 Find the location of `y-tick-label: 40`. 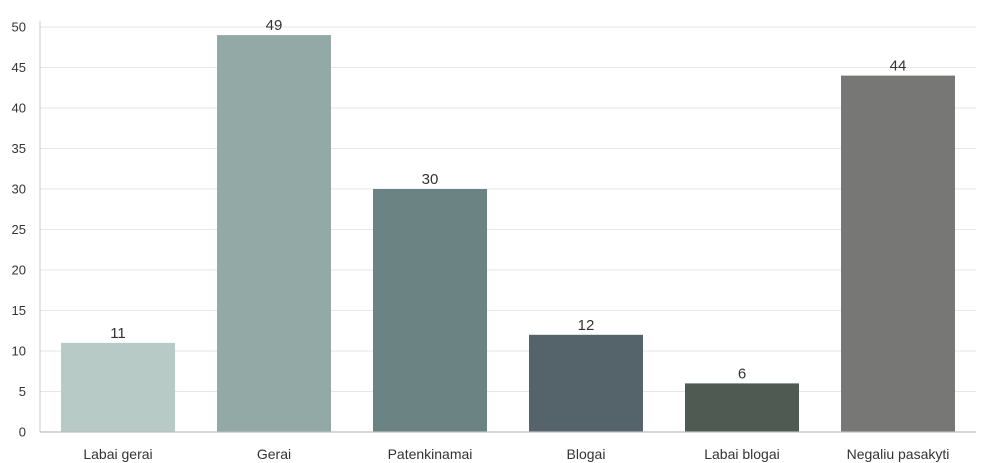

y-tick-label: 40 is located at coordinates (19, 108).